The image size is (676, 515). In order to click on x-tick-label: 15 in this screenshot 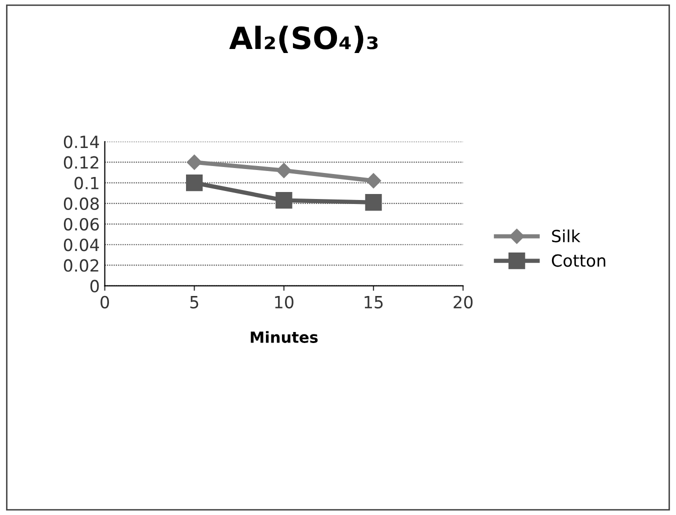, I will do `click(373, 302)`.